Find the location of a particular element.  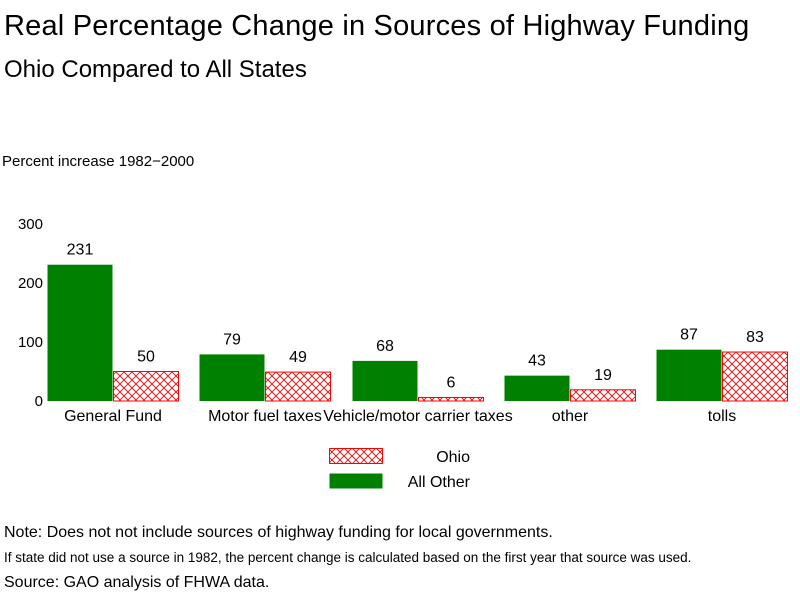

bar-ohio-general-fund is located at coordinates (146, 386).